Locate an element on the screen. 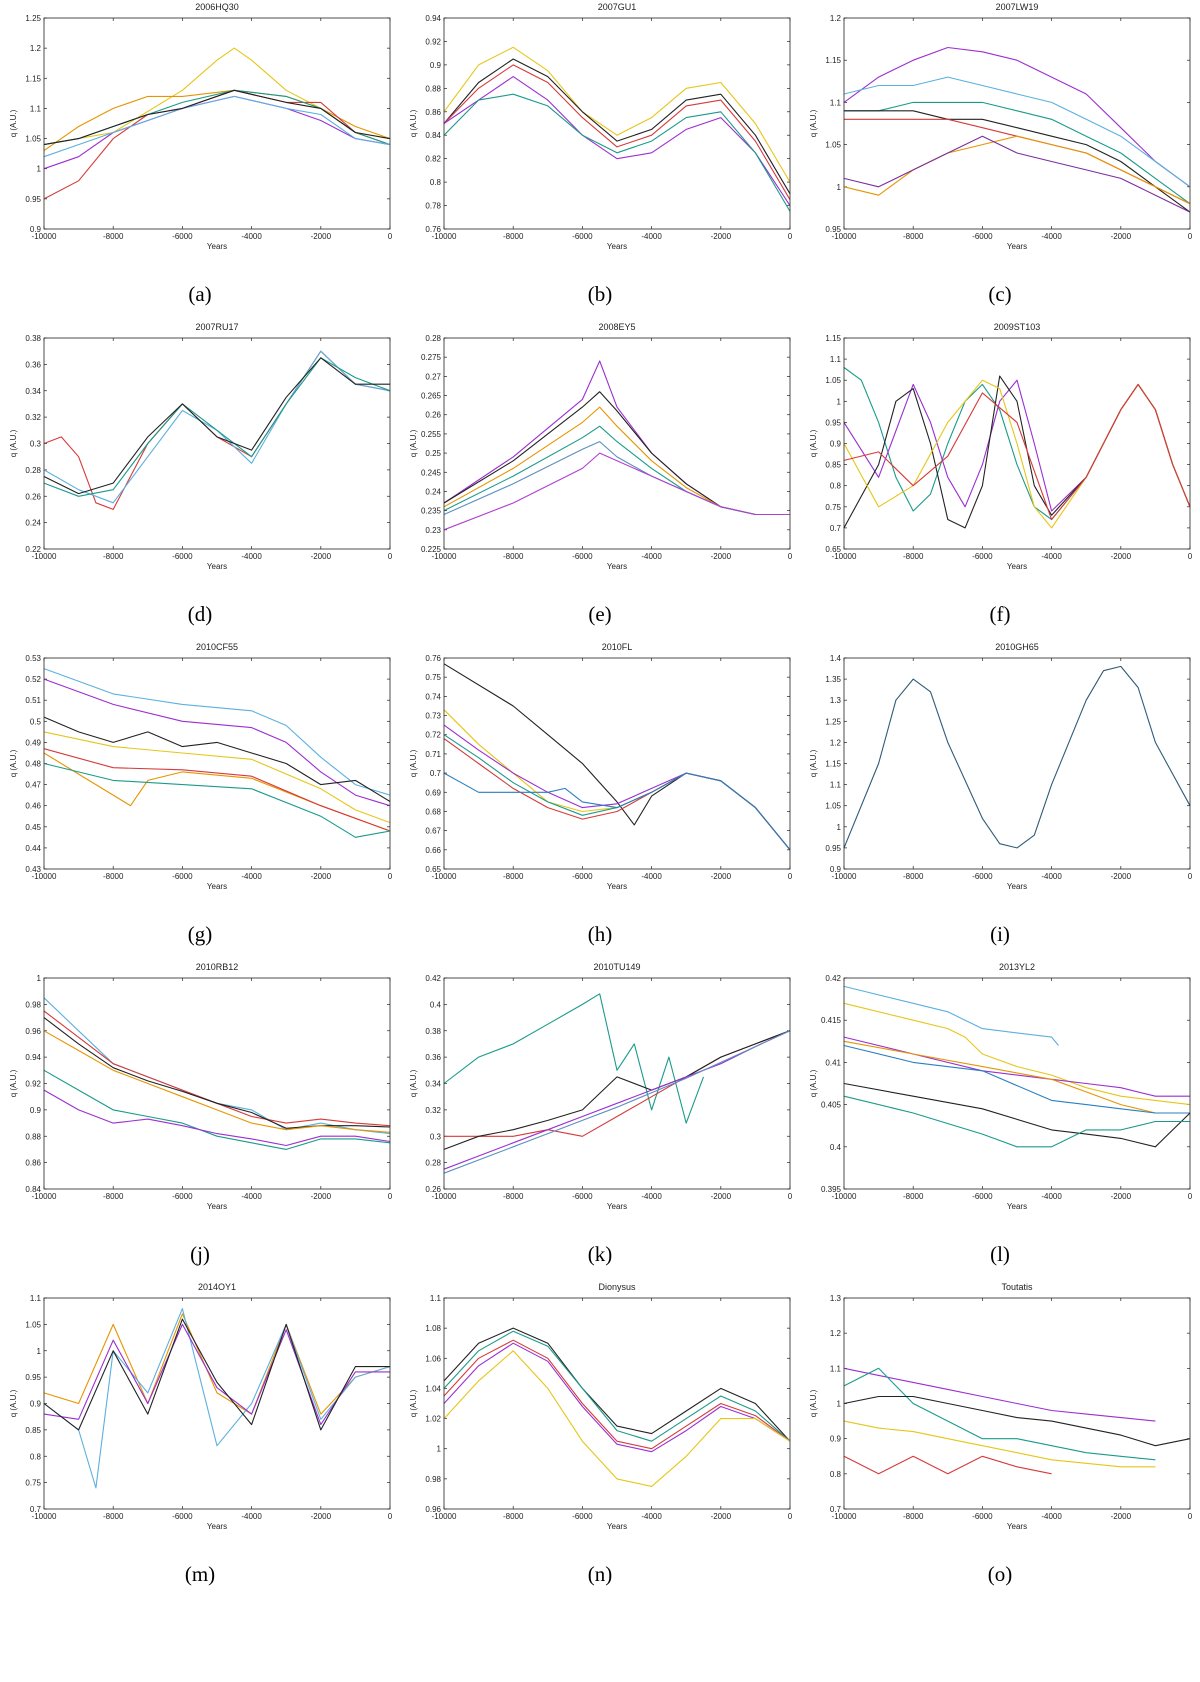 The height and width of the screenshot is (1682, 1200). panel-caption: (k) is located at coordinates (600, 1254).